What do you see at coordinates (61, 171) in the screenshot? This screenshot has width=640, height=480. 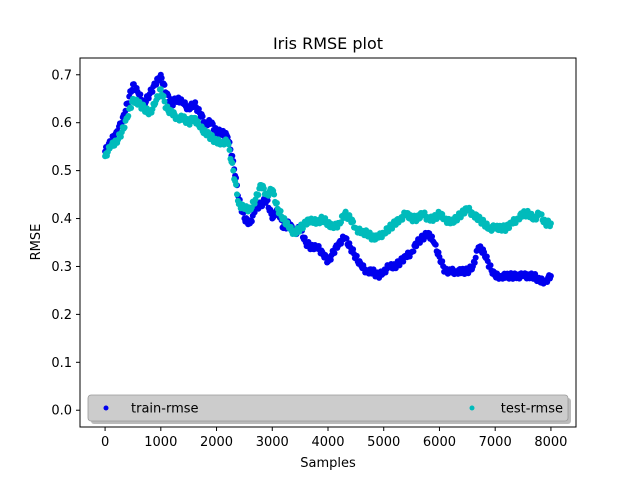 I see `y-tick-label: 0.5` at bounding box center [61, 171].